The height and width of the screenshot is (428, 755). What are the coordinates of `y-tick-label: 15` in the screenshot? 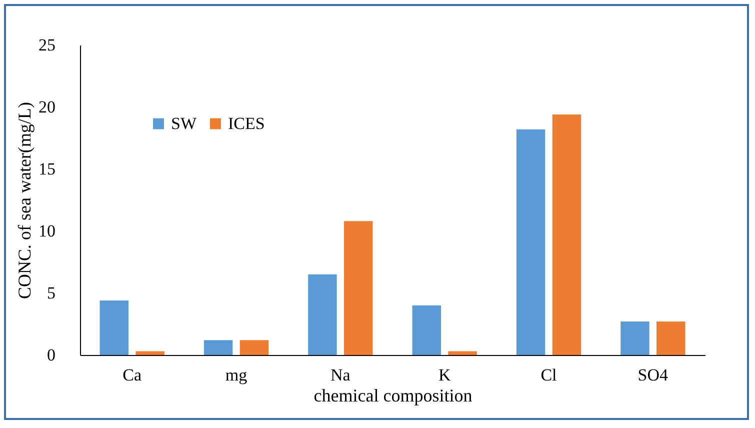 It's located at (47, 169).